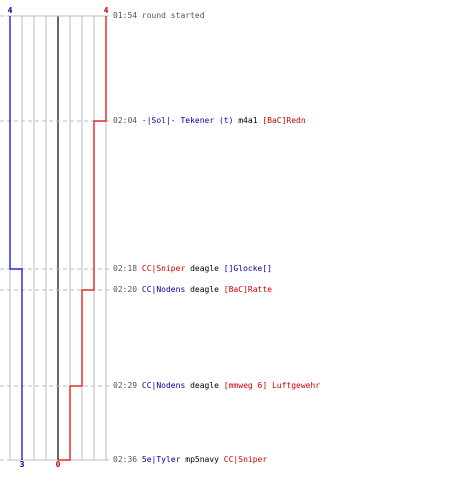  I want to click on event-row: 02:36 5e|Tyler mp5navy CC|Sniper, so click(190, 460).